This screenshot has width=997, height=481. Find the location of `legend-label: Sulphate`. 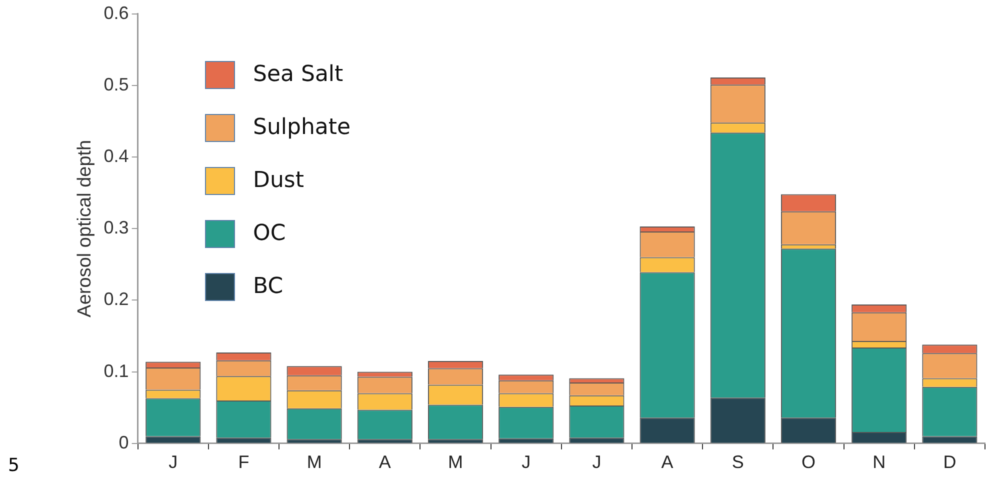

legend-label: Sulphate is located at coordinates (302, 127).